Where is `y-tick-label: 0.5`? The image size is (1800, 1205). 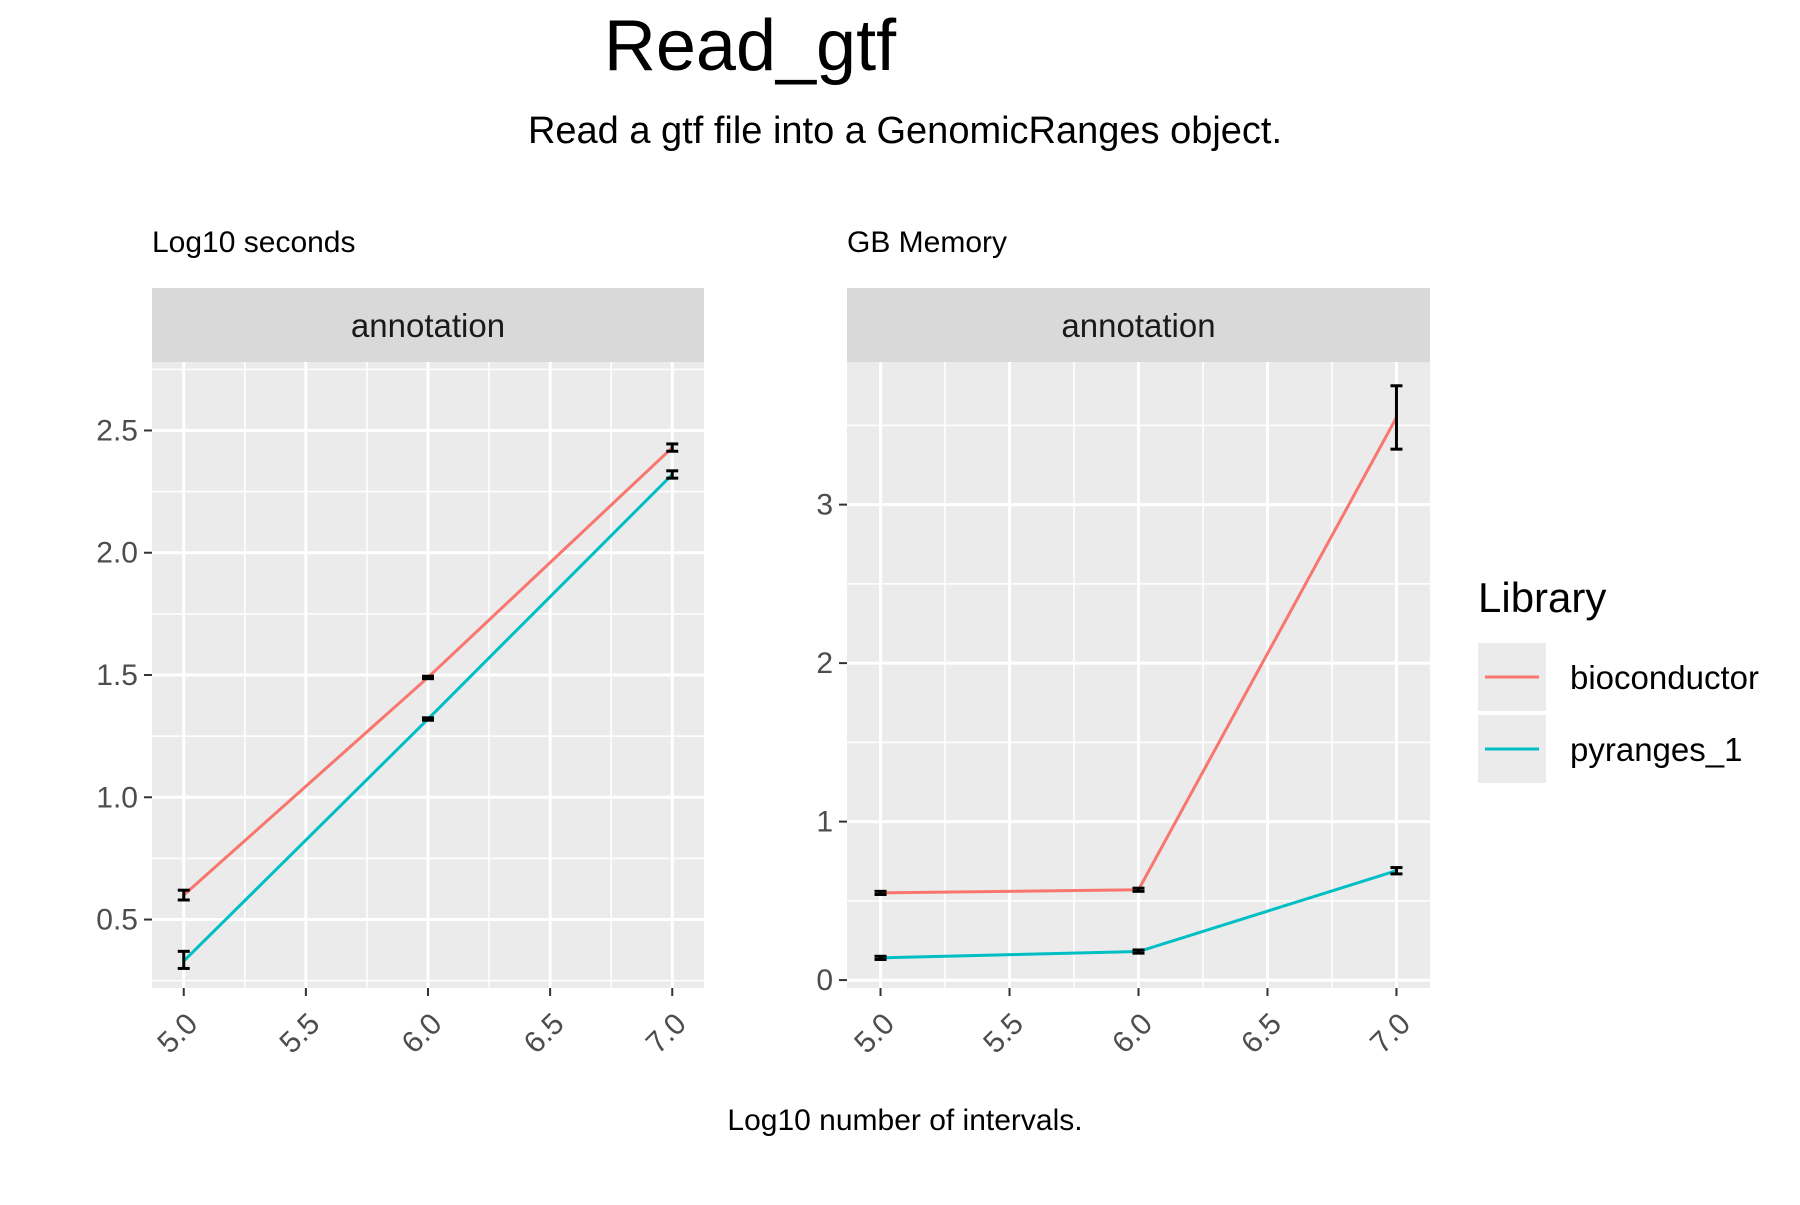
y-tick-label: 0.5 is located at coordinates (117, 920).